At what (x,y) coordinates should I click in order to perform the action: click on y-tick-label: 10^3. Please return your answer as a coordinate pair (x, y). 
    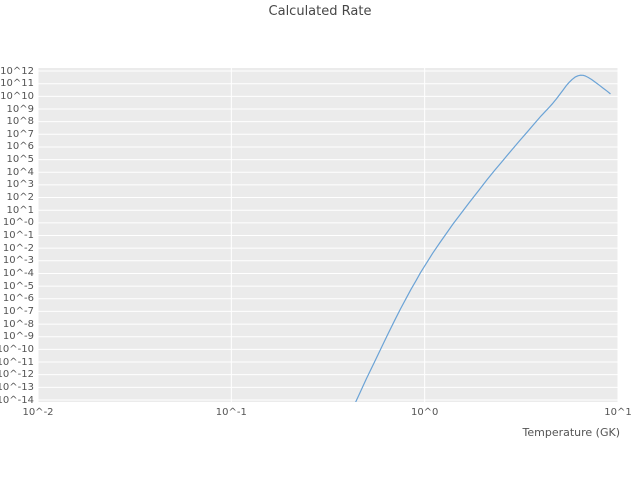
    Looking at the image, I should click on (20, 185).